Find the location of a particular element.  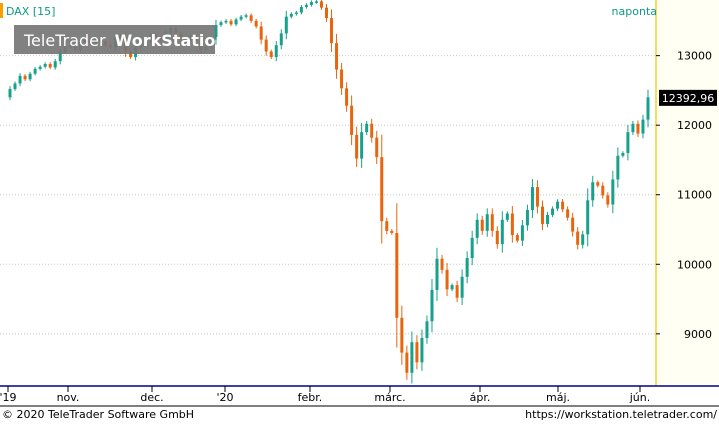

x-tick-label: máj. is located at coordinates (558, 397).